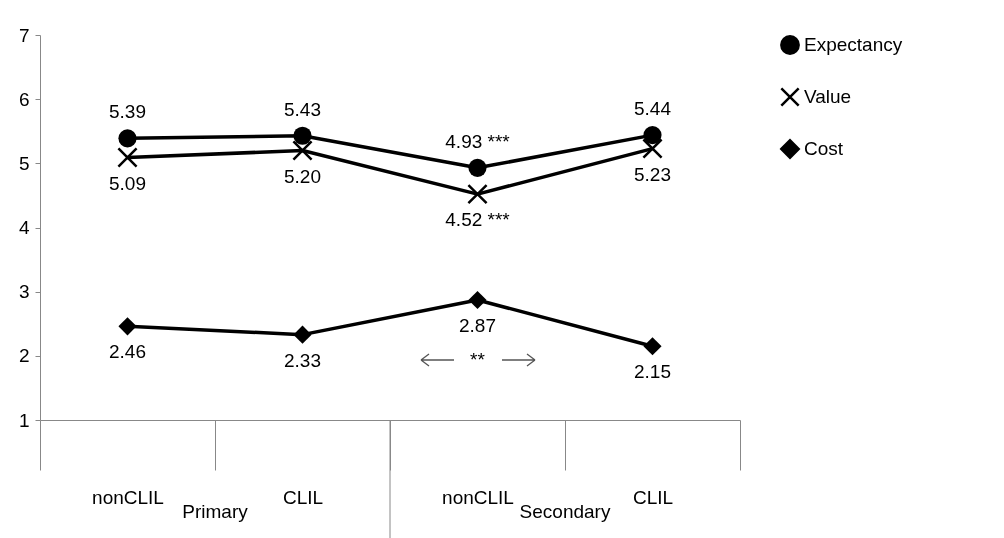 This screenshot has height=538, width=1004. Describe the element at coordinates (478, 220) in the screenshot. I see `data-label: 4.52 ***` at that location.